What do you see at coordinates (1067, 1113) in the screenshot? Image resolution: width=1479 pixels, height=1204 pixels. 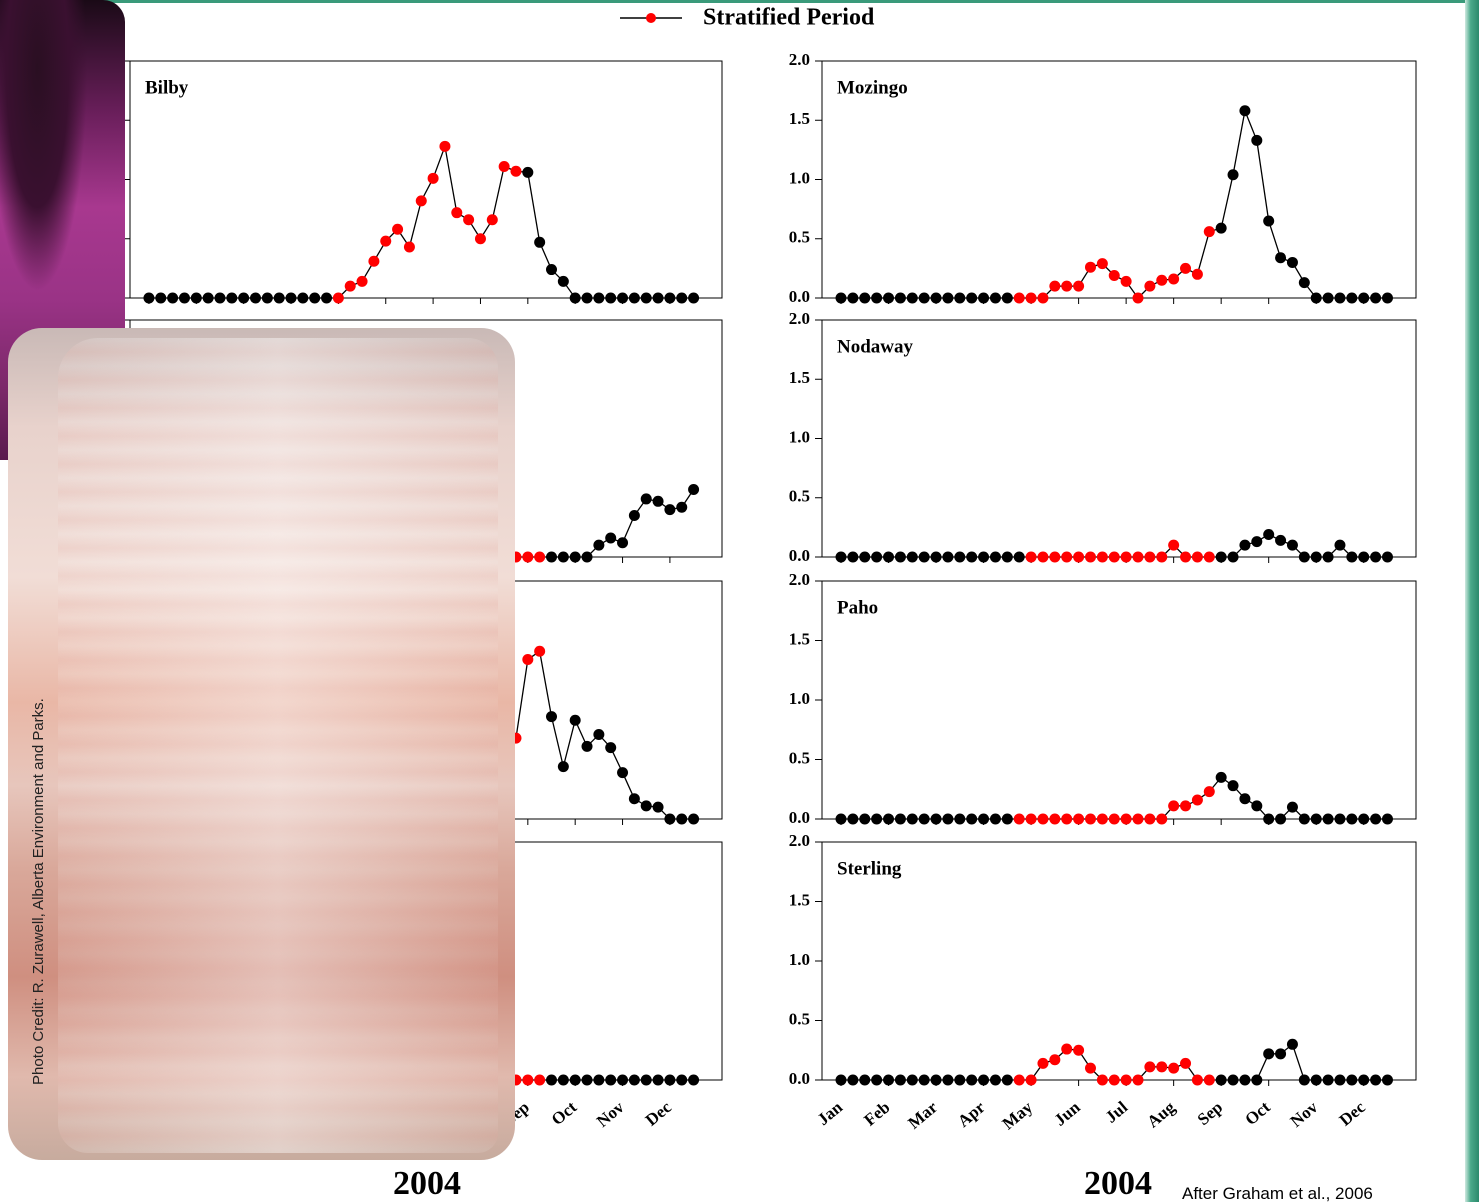 I see `x-tick-label: Jun` at bounding box center [1067, 1113].